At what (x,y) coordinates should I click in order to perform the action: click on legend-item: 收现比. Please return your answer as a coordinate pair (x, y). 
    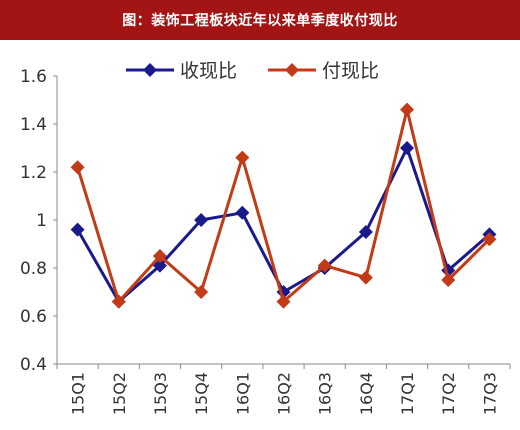
    Looking at the image, I should click on (181, 71).